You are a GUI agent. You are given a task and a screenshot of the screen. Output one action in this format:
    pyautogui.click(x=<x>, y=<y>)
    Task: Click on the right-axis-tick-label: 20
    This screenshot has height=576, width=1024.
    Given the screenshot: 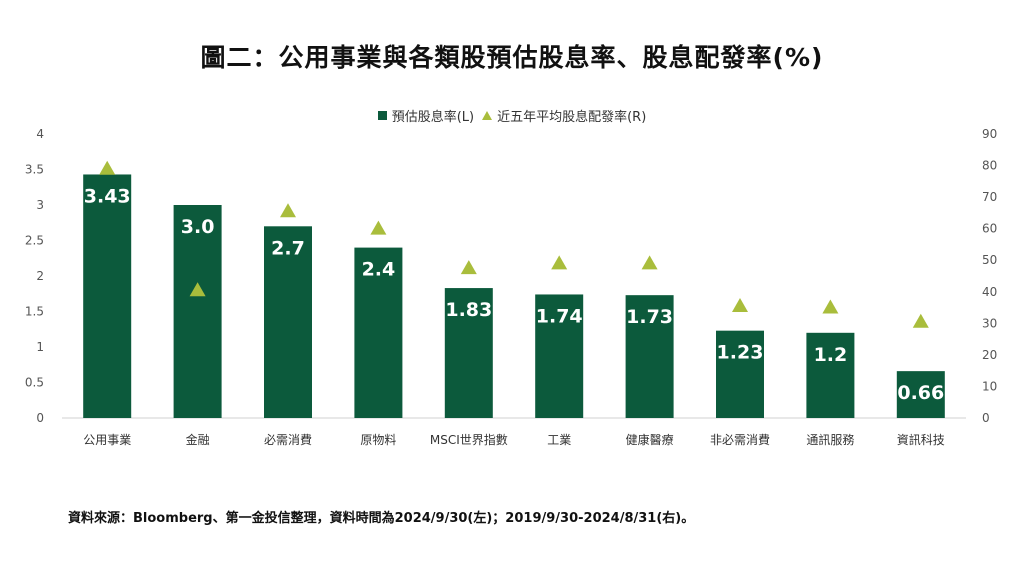 What is the action you would take?
    pyautogui.click(x=989, y=355)
    